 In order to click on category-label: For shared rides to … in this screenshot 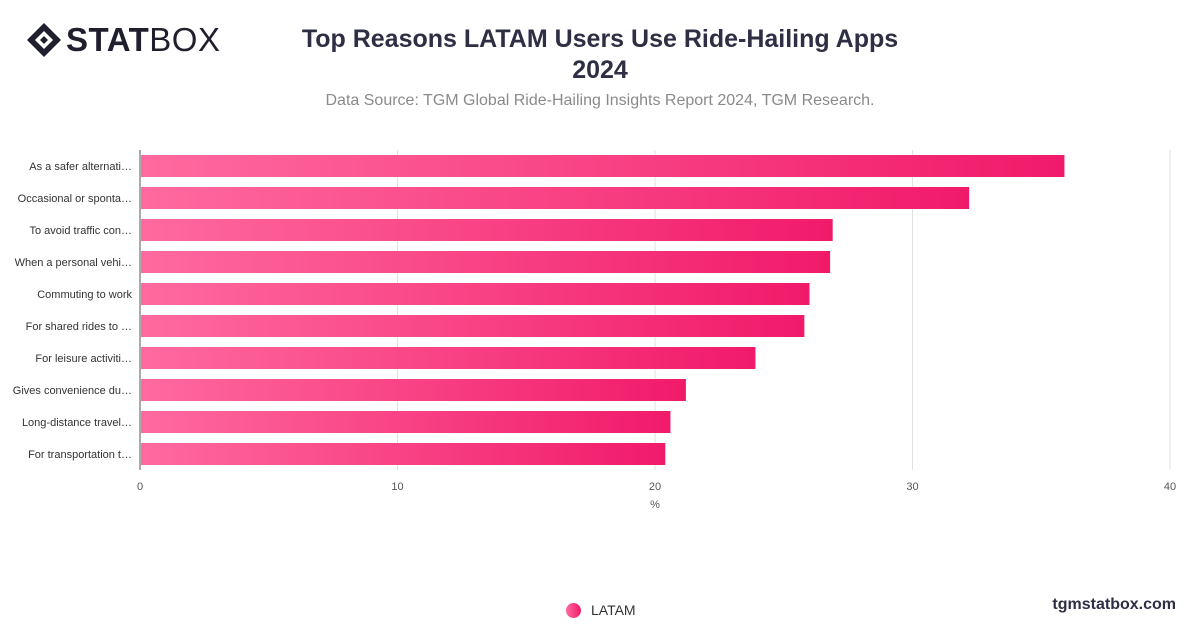, I will do `click(79, 327)`.